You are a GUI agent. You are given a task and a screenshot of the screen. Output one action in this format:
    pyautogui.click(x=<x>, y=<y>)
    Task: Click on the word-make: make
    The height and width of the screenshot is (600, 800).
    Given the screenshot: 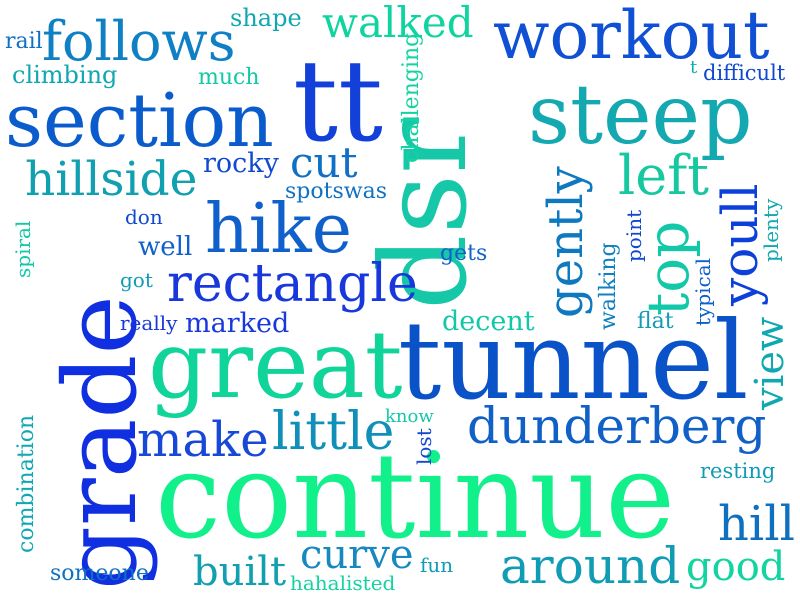 What is the action you would take?
    pyautogui.click(x=203, y=440)
    